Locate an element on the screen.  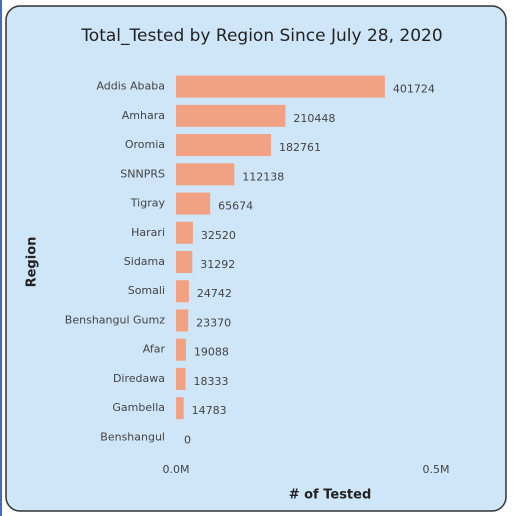
value-label: 31292 is located at coordinates (217, 264).